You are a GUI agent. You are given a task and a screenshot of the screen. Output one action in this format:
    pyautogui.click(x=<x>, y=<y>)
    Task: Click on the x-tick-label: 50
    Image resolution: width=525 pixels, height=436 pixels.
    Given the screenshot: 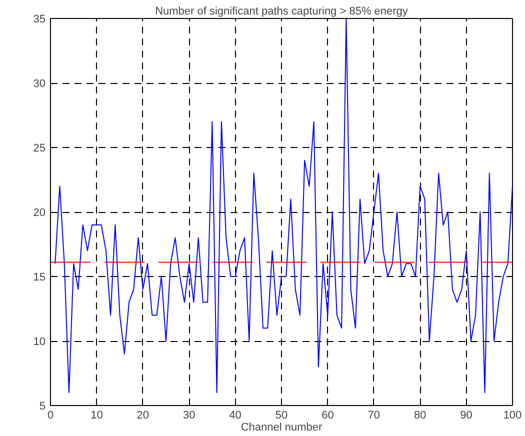 What is the action you would take?
    pyautogui.click(x=281, y=416)
    